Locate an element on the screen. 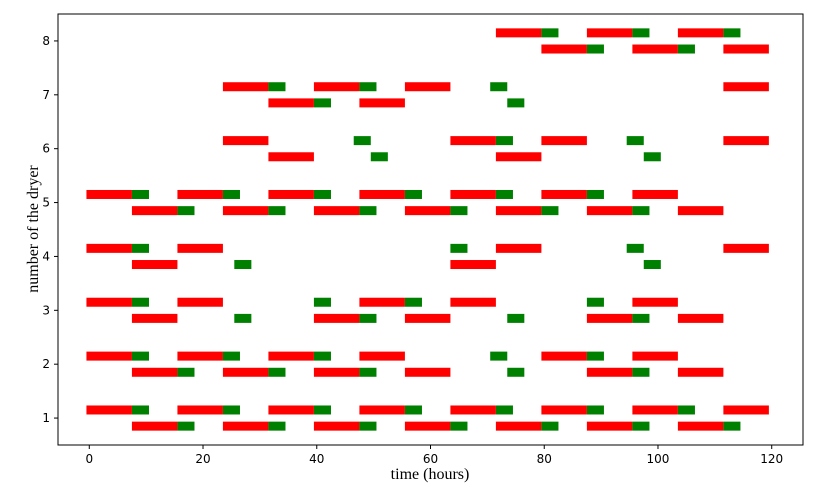 The width and height of the screenshot is (827, 492). y-tick-label: 3 is located at coordinates (46, 310).